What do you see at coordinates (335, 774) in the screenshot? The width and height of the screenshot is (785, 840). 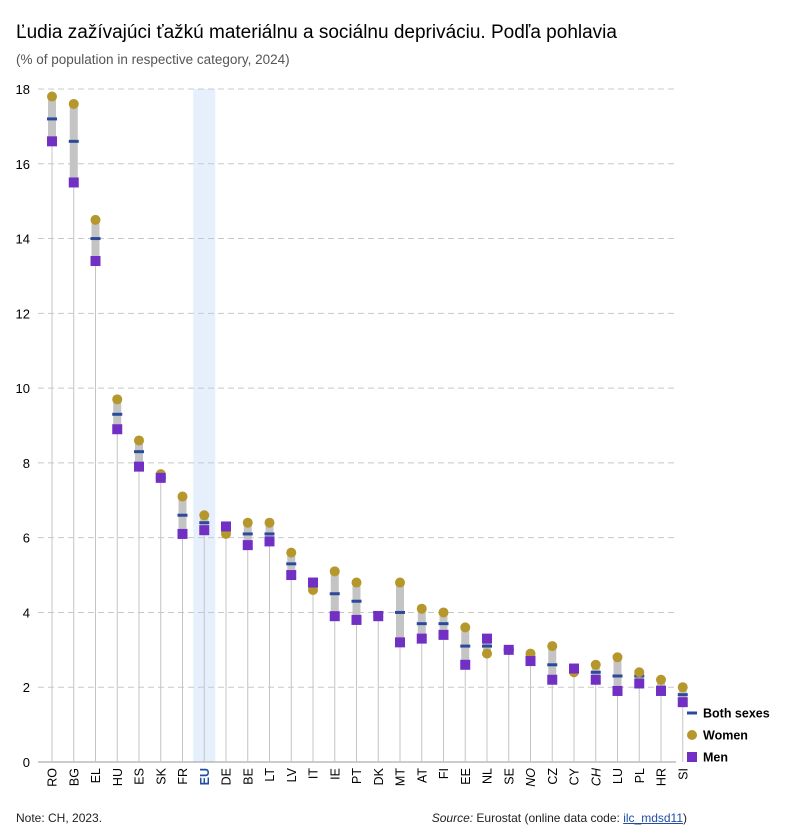 I see `x-tick-label: IE` at bounding box center [335, 774].